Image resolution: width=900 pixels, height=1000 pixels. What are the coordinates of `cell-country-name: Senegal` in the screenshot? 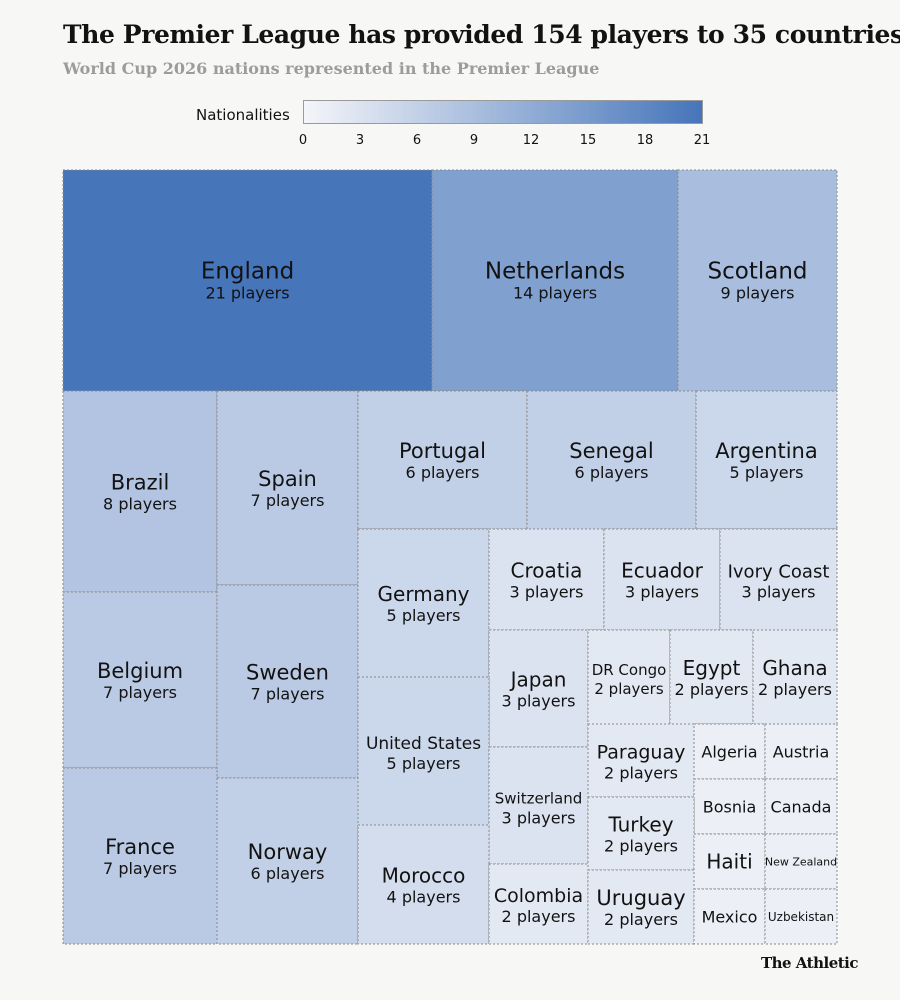 It's located at (611, 451).